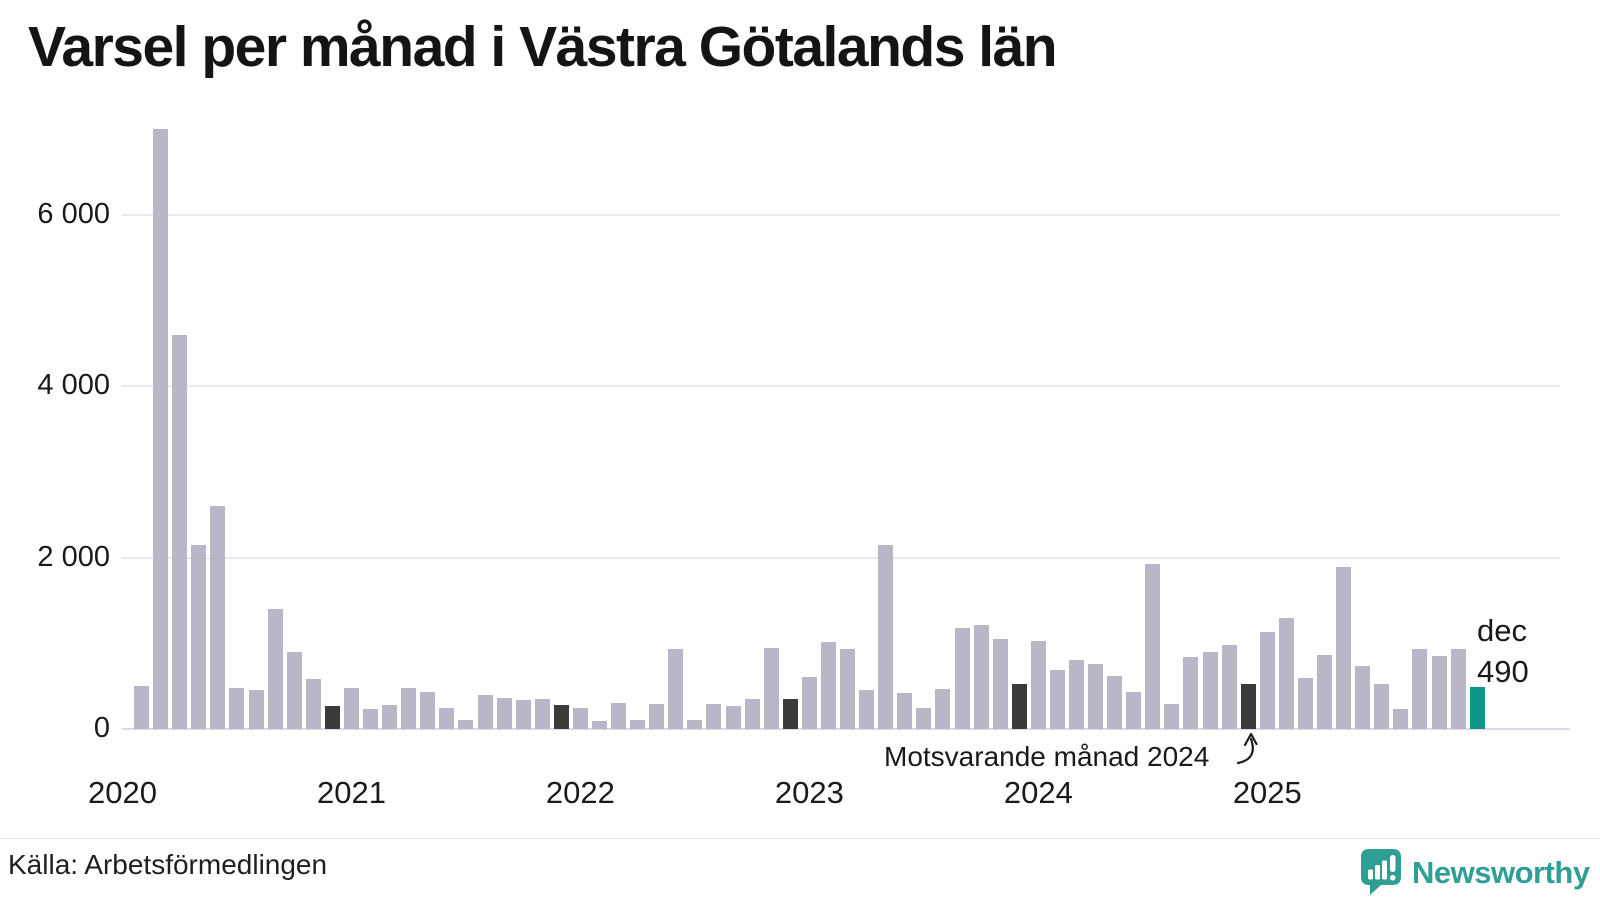 This screenshot has height=900, width=1600. I want to click on gridline-2000, so click(841, 557).